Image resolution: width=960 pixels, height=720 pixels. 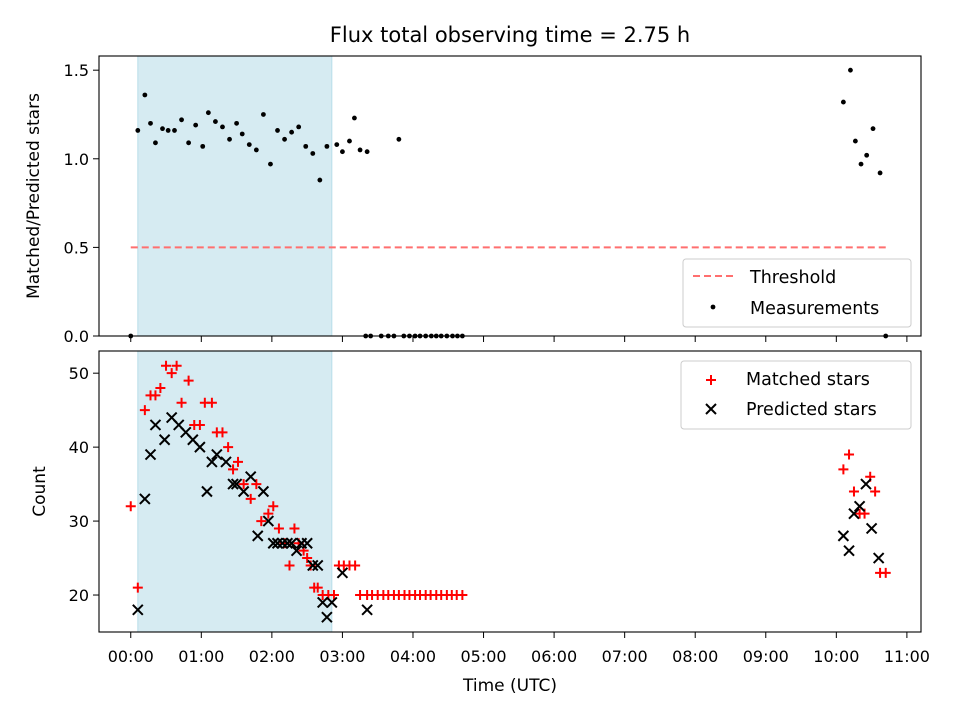 I want to click on bottom-y-tick-label: 30, so click(x=79, y=521).